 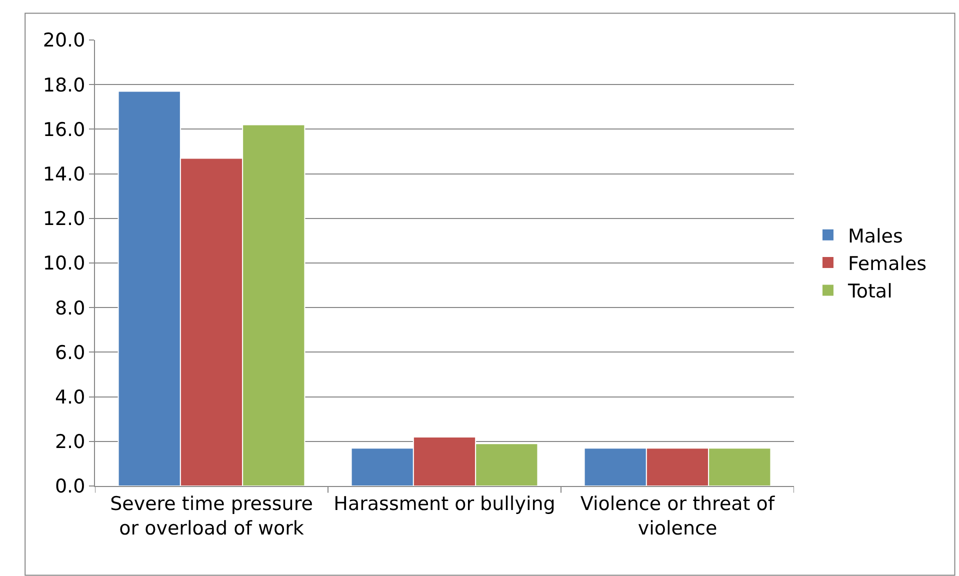 I want to click on x-tick-label: Violence or threat of violence, so click(x=678, y=516).